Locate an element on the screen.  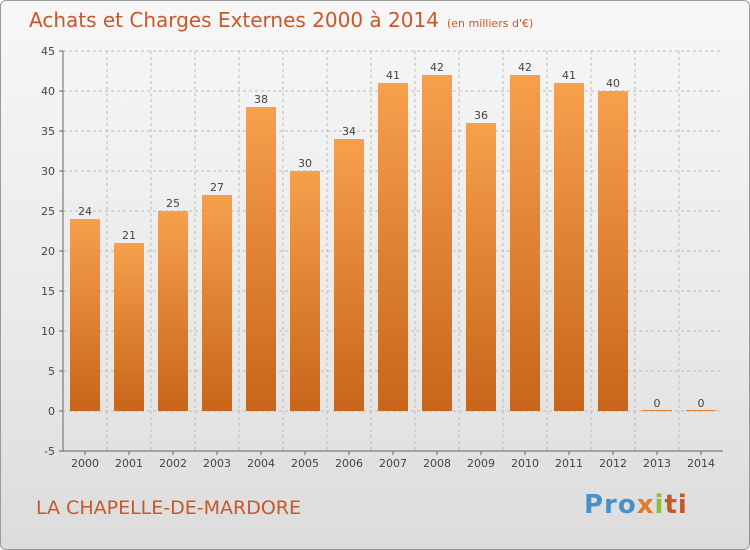
x-tick-label: 2010 is located at coordinates (525, 463).